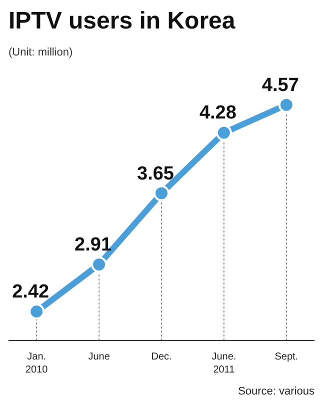  I want to click on chart-subtitle: (Unit: million), so click(40, 52).